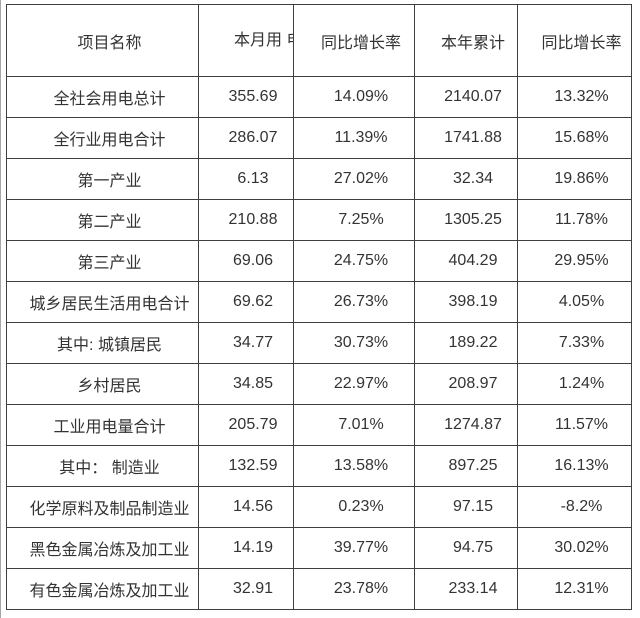 The width and height of the screenshot is (640, 618). I want to click on cell-ytd-total: 1305.25, so click(466, 220).